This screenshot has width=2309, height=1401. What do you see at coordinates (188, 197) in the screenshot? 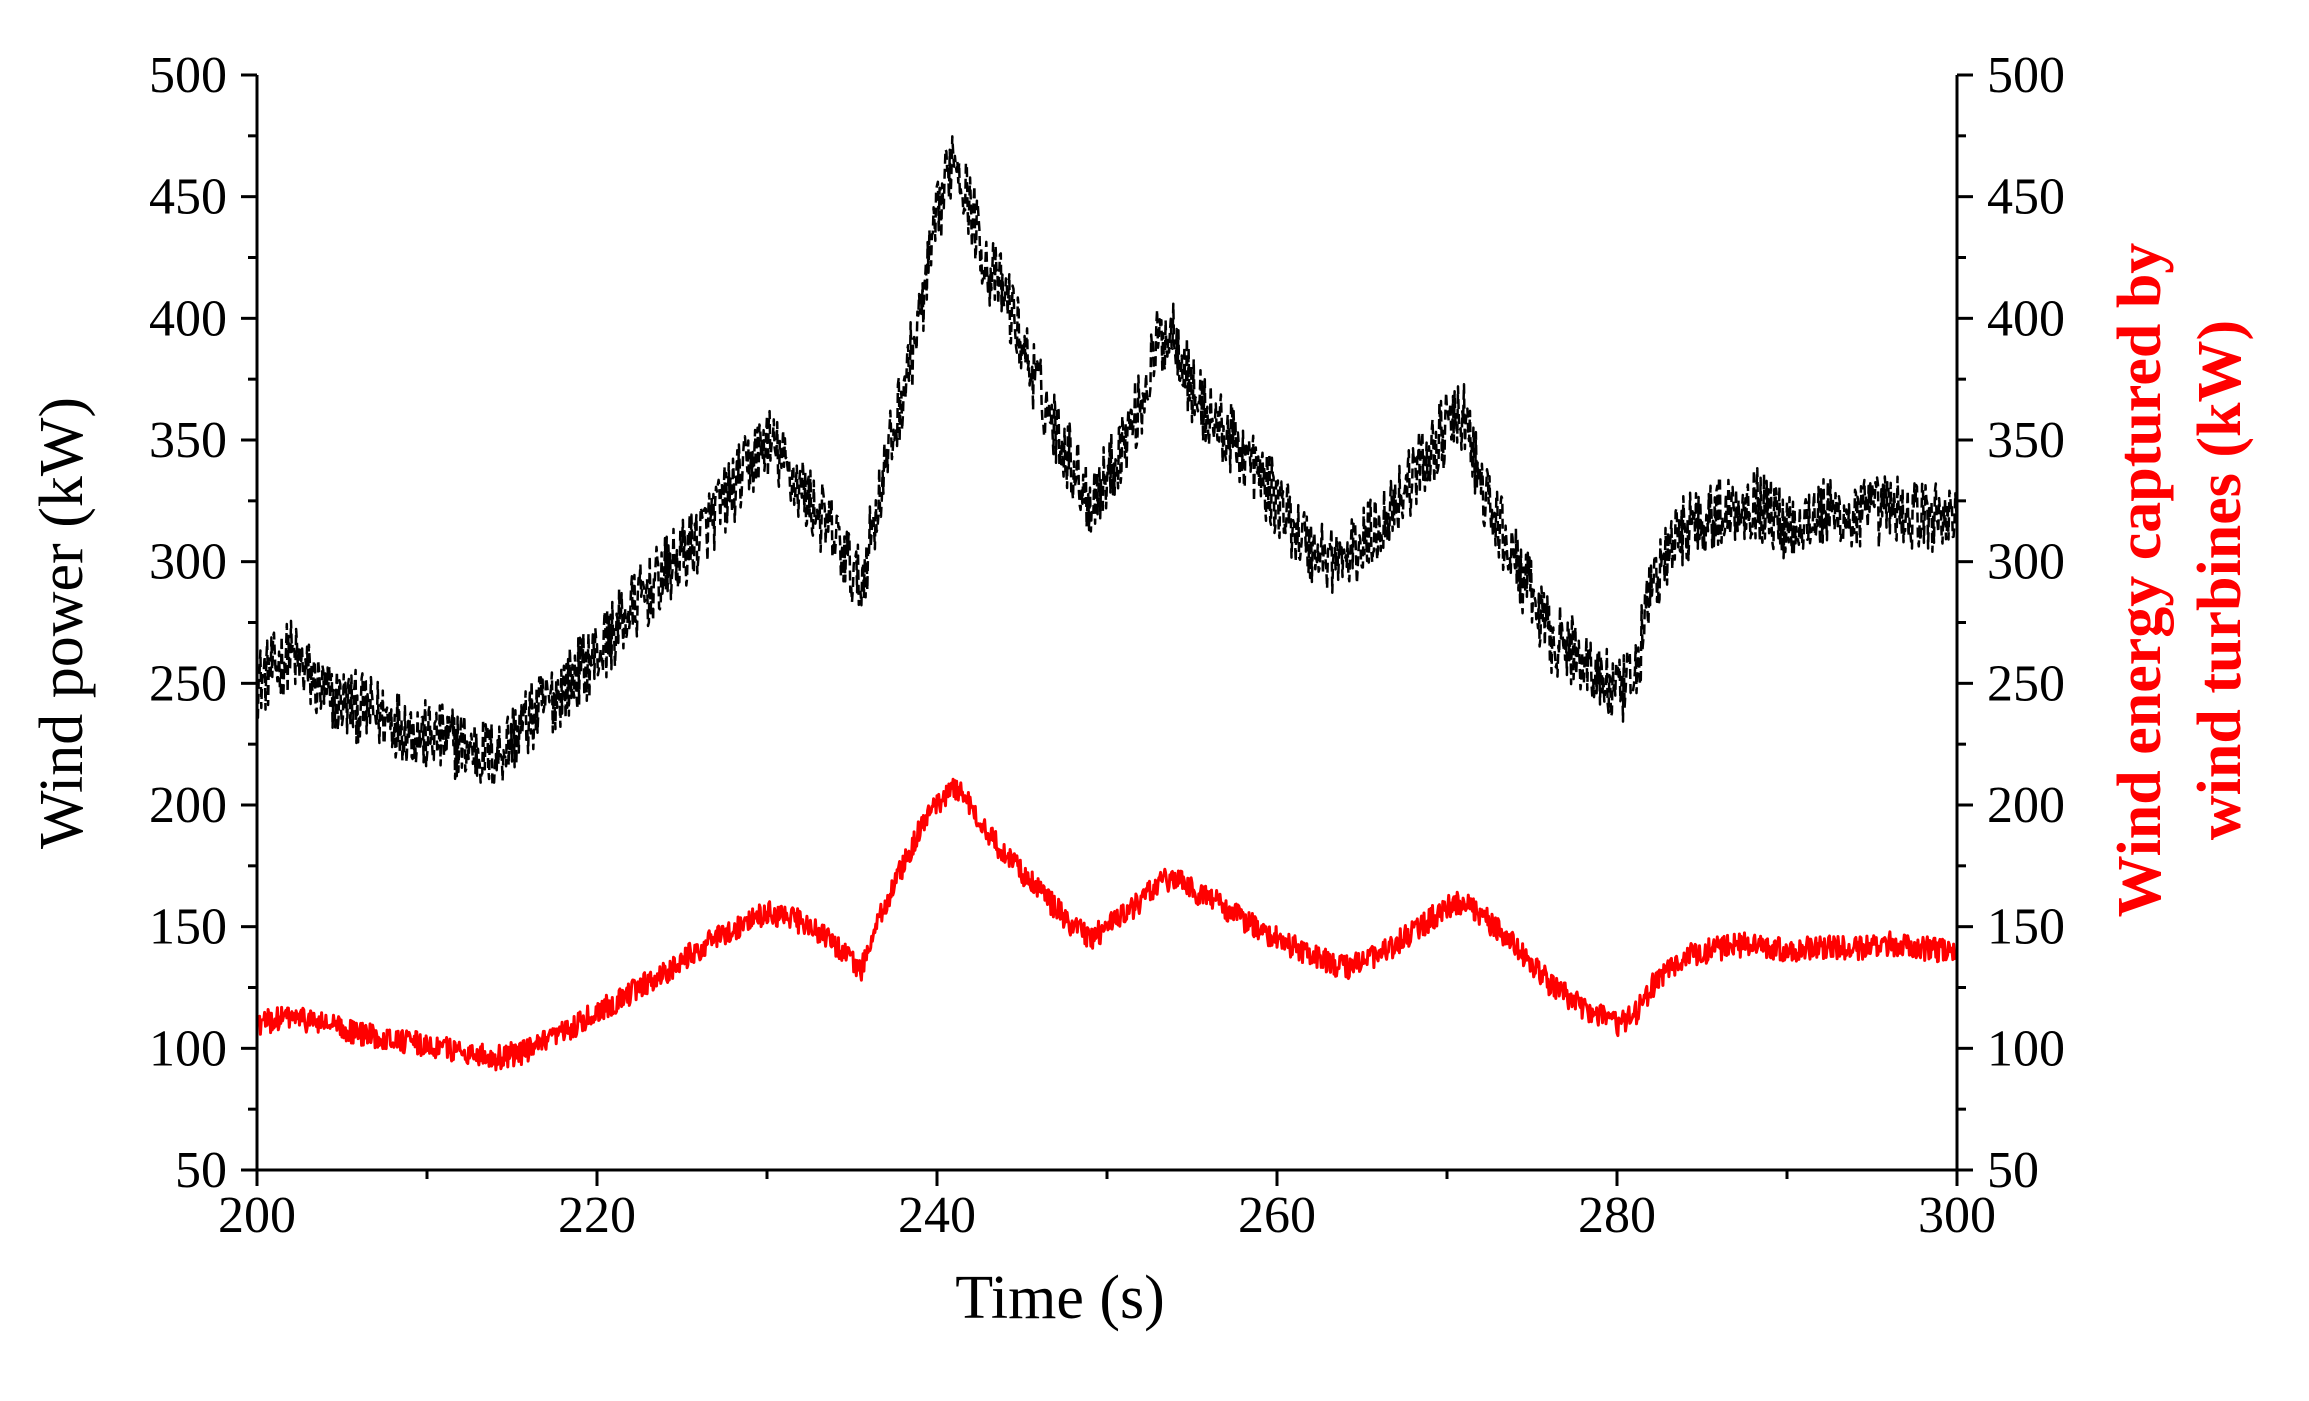
I see `y-tick-label-left: 450` at bounding box center [188, 197].